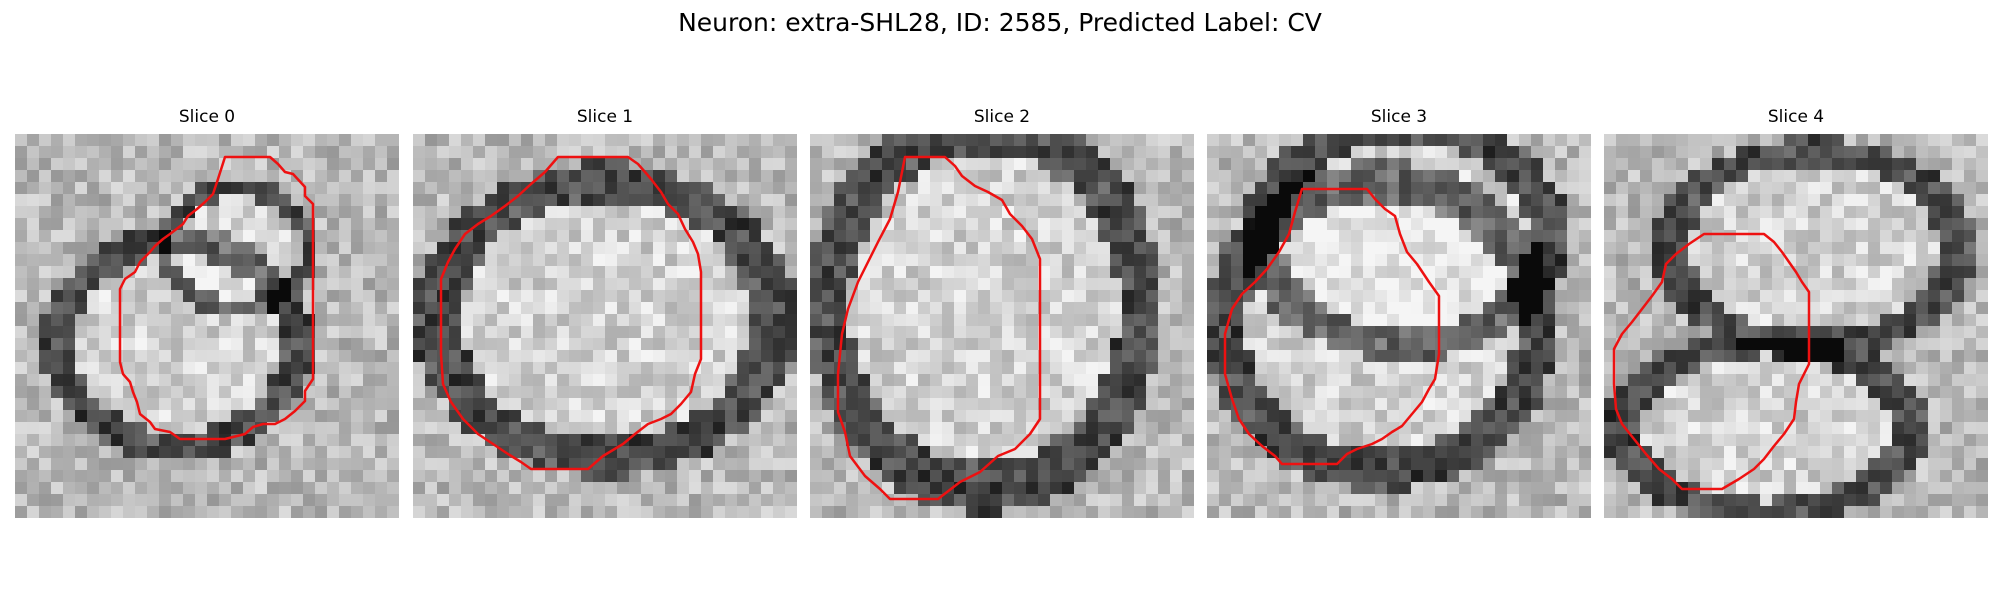 The image size is (2000, 600). What do you see at coordinates (605, 117) in the screenshot?
I see `slice-title: Slice 1` at bounding box center [605, 117].